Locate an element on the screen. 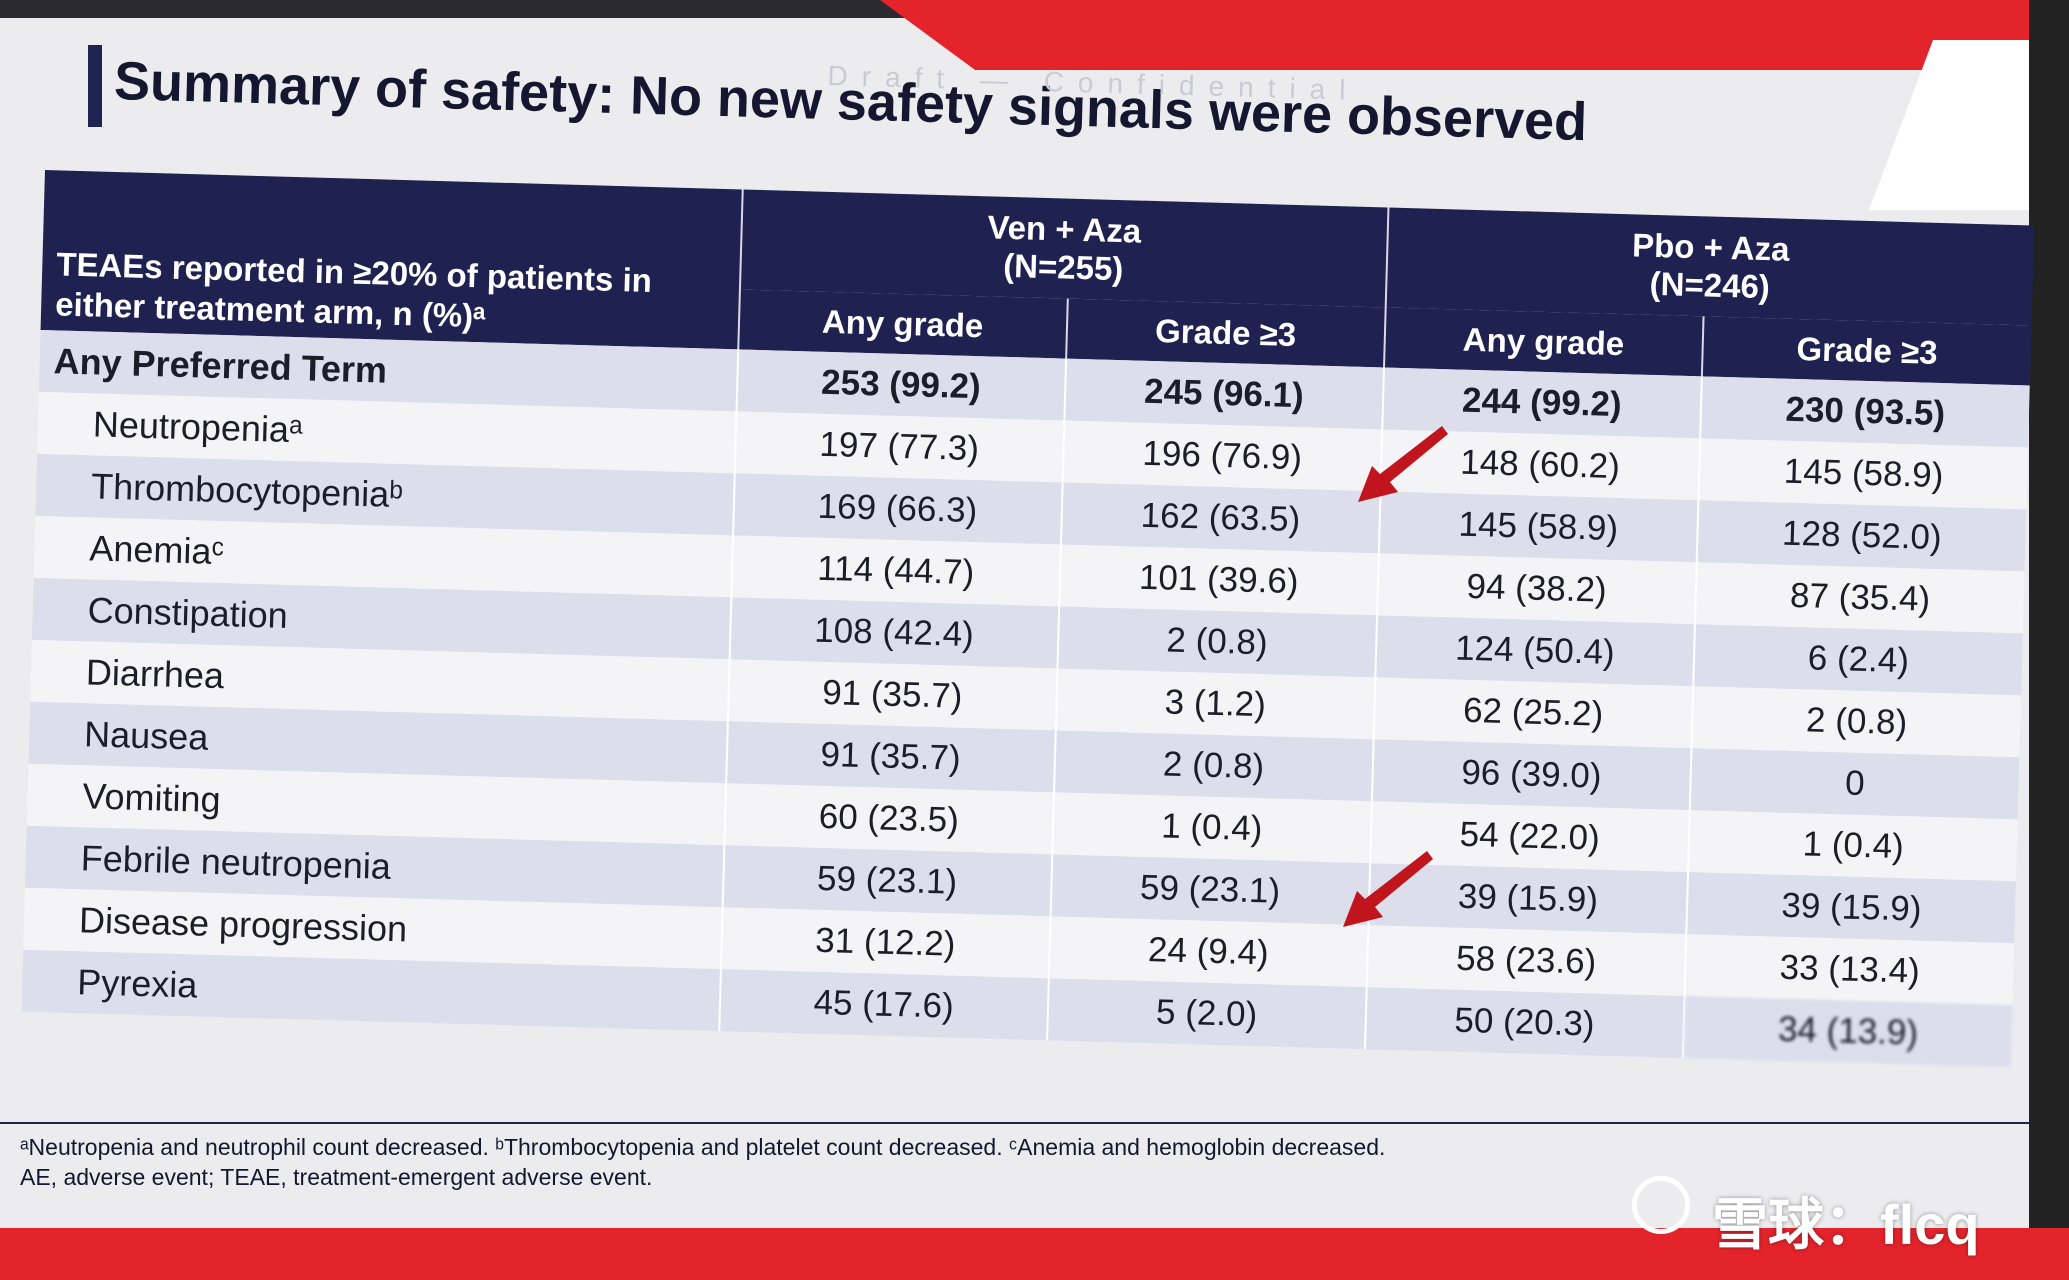 The height and width of the screenshot is (1280, 2069). cell-ven-g3: 196 (76.9) is located at coordinates (1222, 456).